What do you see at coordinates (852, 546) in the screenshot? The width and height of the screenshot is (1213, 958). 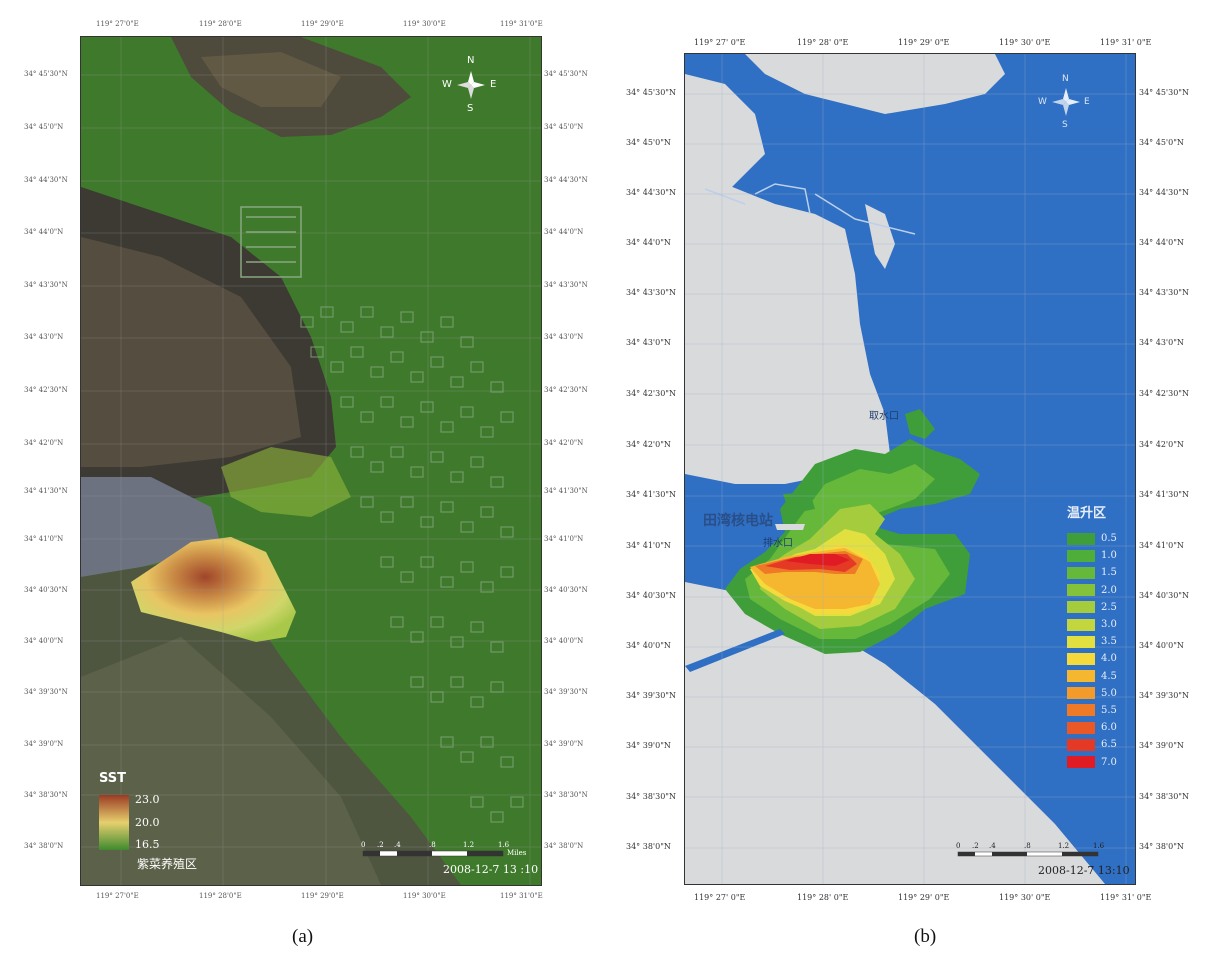 I see `temperature-contours` at bounding box center [852, 546].